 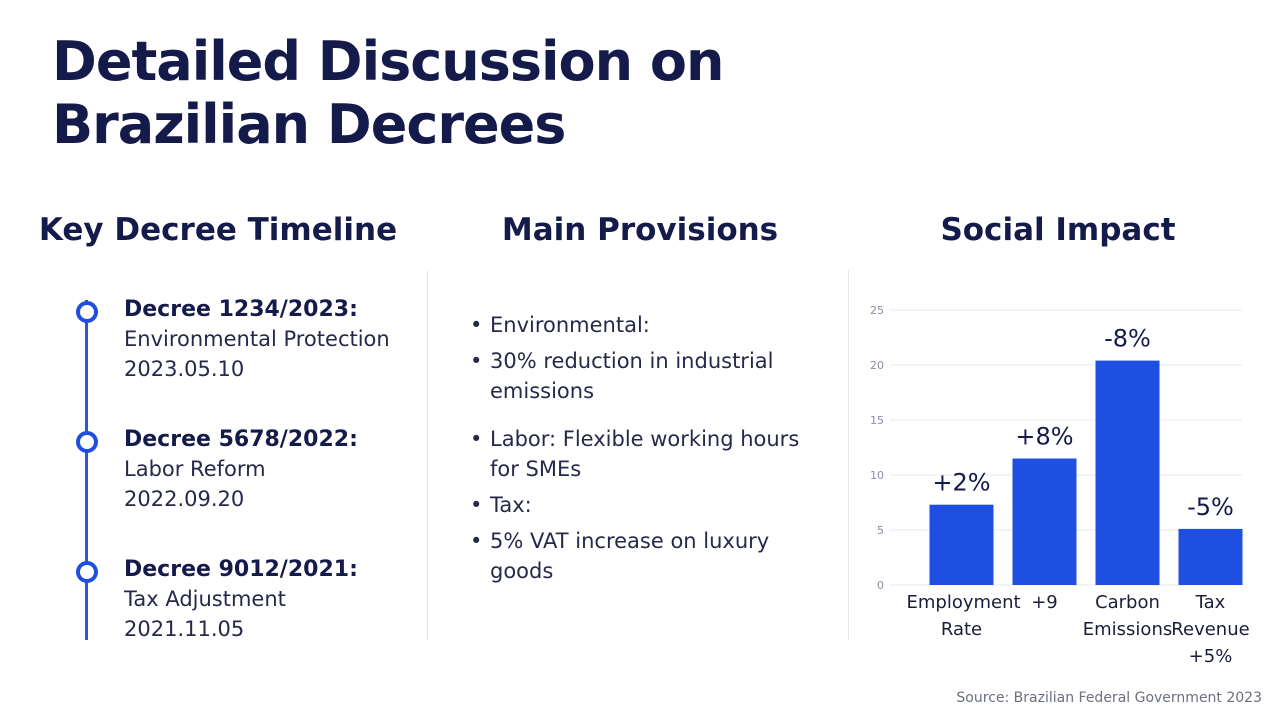 I want to click on provision-item: Tax:, so click(x=640, y=505).